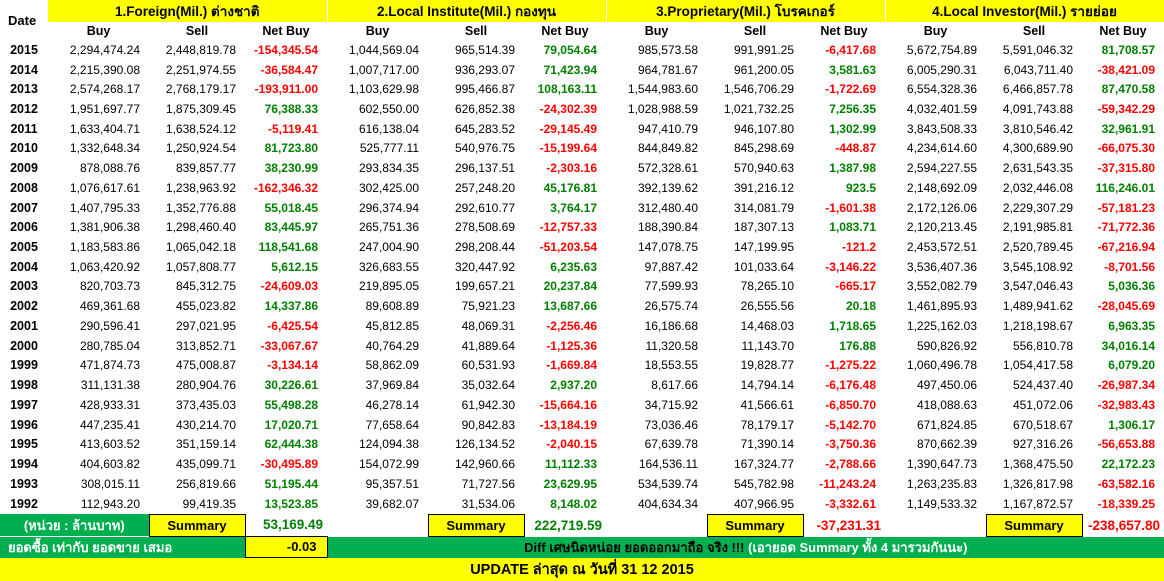 Image resolution: width=1164 pixels, height=581 pixels. What do you see at coordinates (1042, 385) in the screenshot?
I see `sell-cell: 524,437.40` at bounding box center [1042, 385].